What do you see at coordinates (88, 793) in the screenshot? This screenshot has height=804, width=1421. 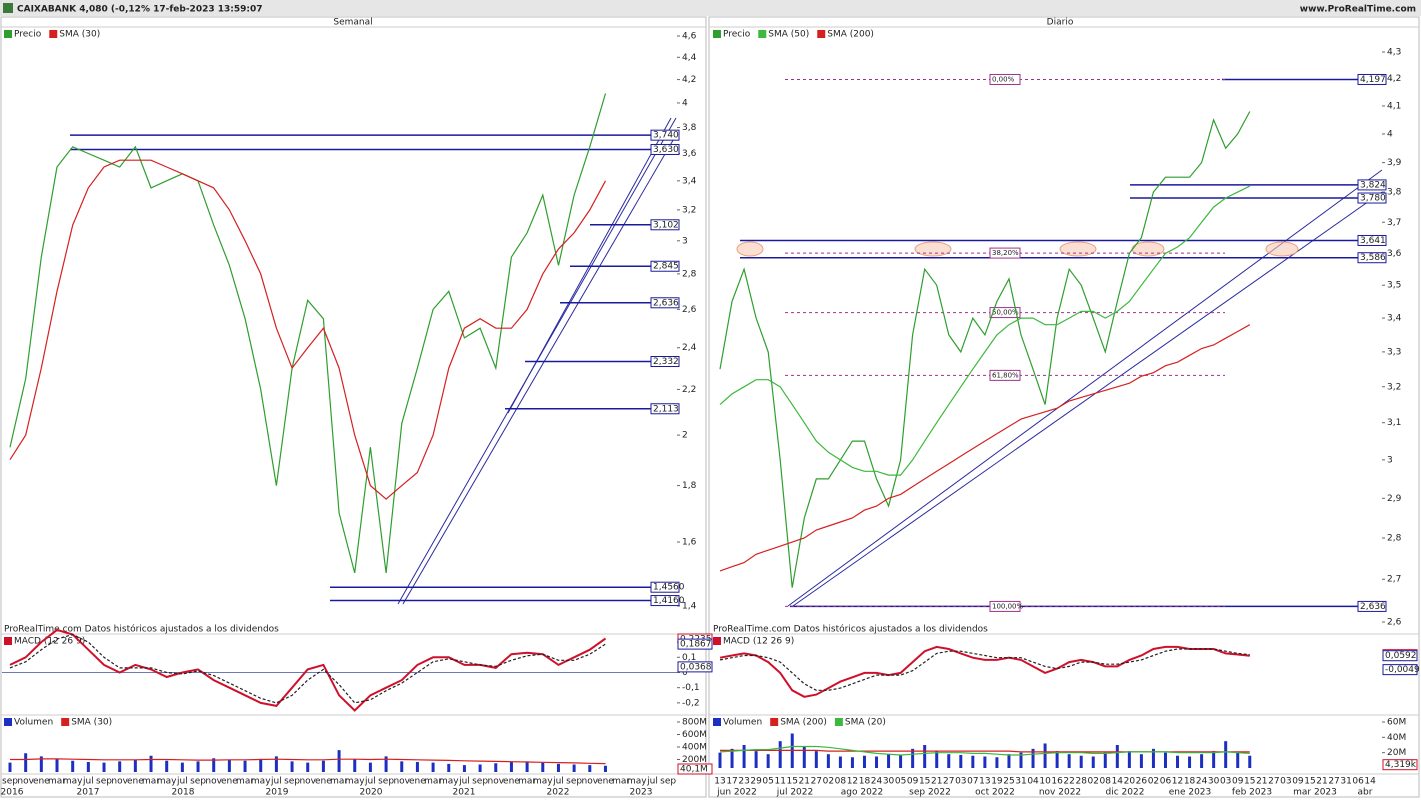 I see `x-period-label: 2017` at bounding box center [88, 793].